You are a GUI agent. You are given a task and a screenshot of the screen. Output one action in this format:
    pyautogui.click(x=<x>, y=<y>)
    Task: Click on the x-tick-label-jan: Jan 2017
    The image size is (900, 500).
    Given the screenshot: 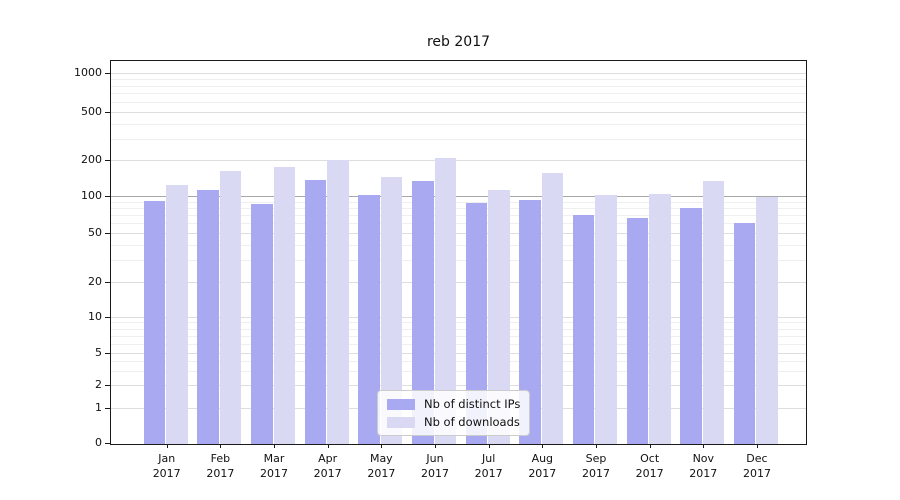 What is the action you would take?
    pyautogui.click(x=166, y=466)
    